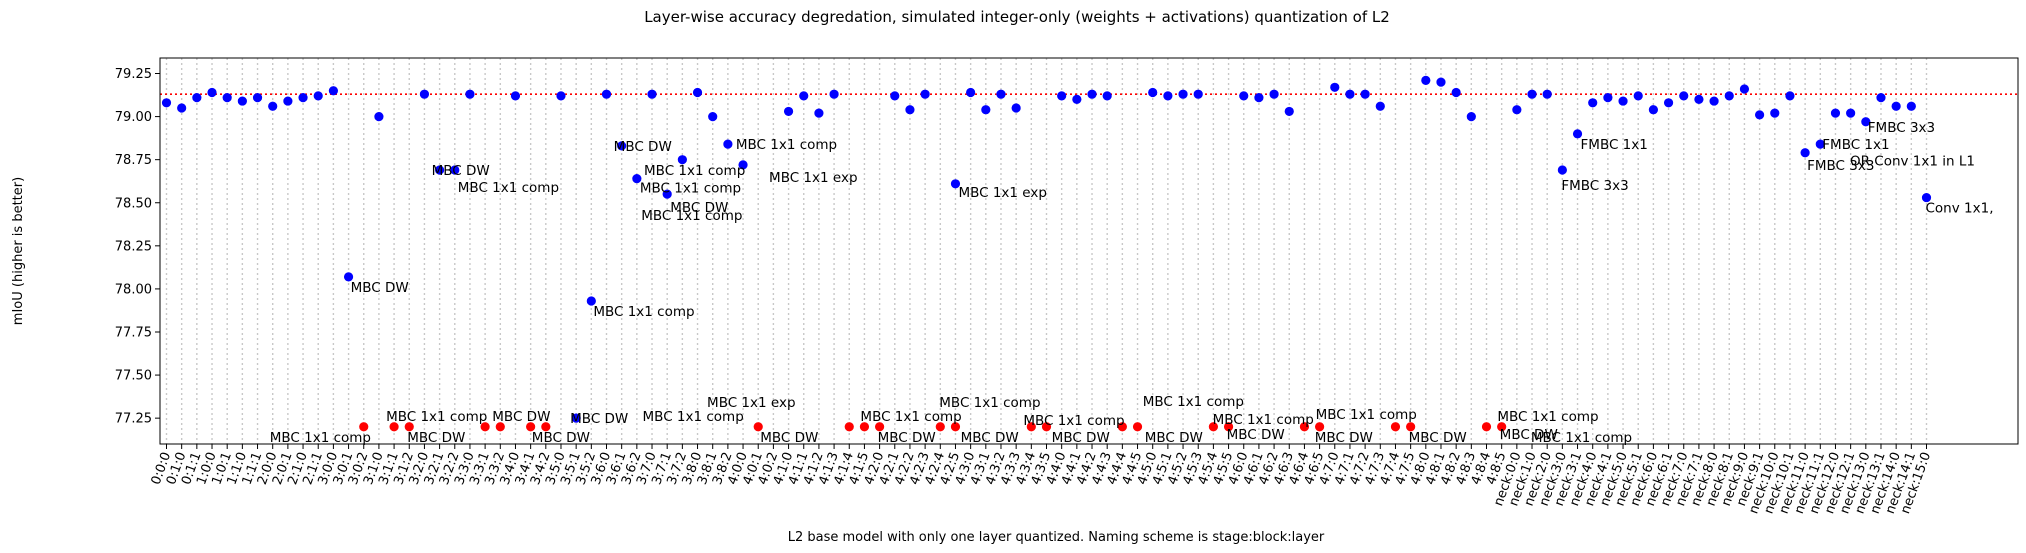 Image resolution: width=2026 pixels, height=553 pixels. I want to click on annotation-label: Conv 1x1,, so click(1960, 209).